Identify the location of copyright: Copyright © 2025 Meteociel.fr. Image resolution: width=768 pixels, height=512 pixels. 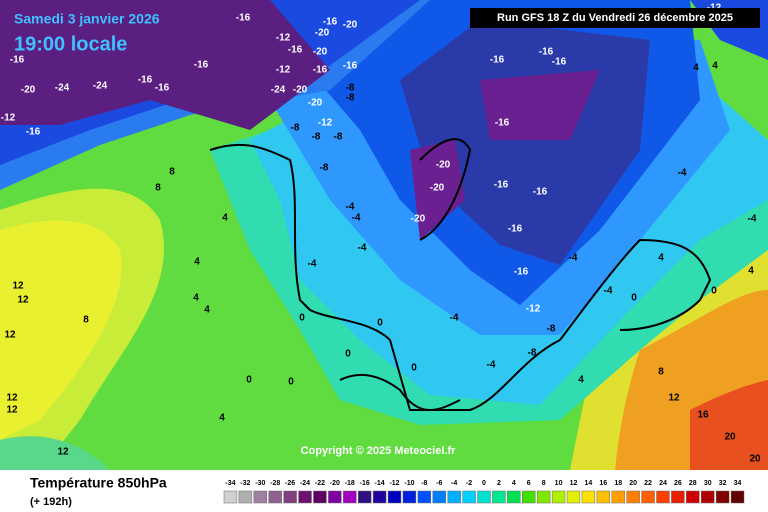
(379, 451).